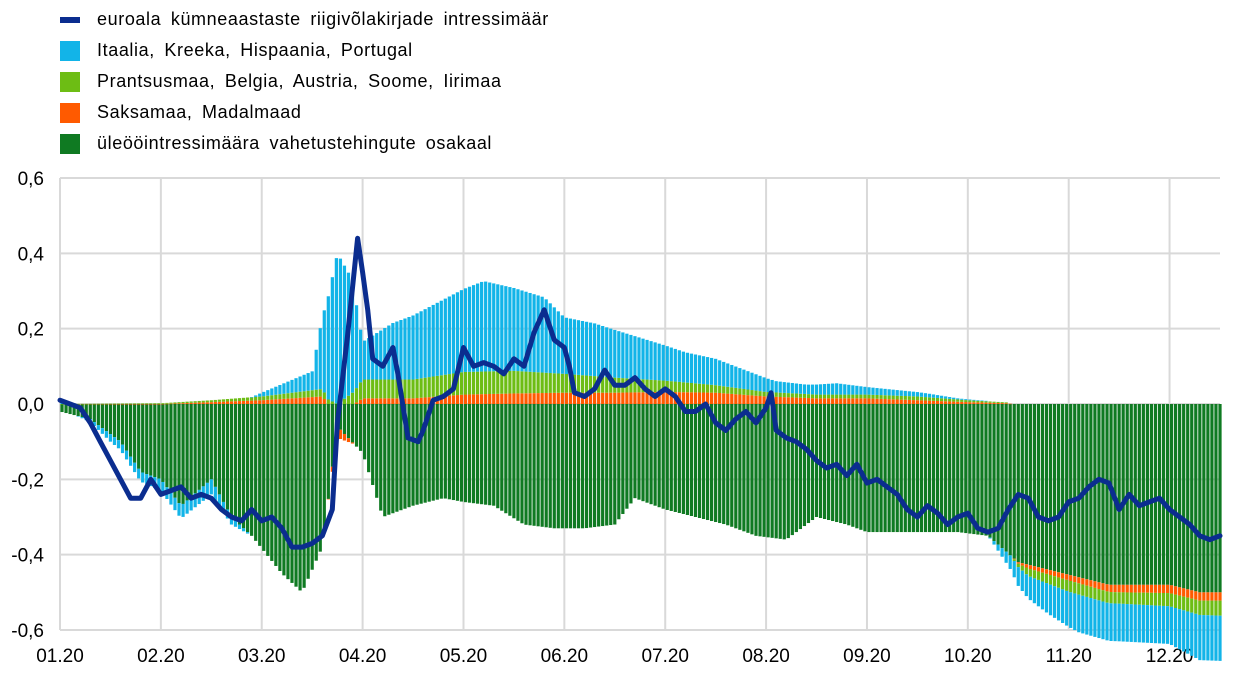 This screenshot has height=679, width=1240. Describe the element at coordinates (27, 480) in the screenshot. I see `y-tick-label: -0,2` at that location.